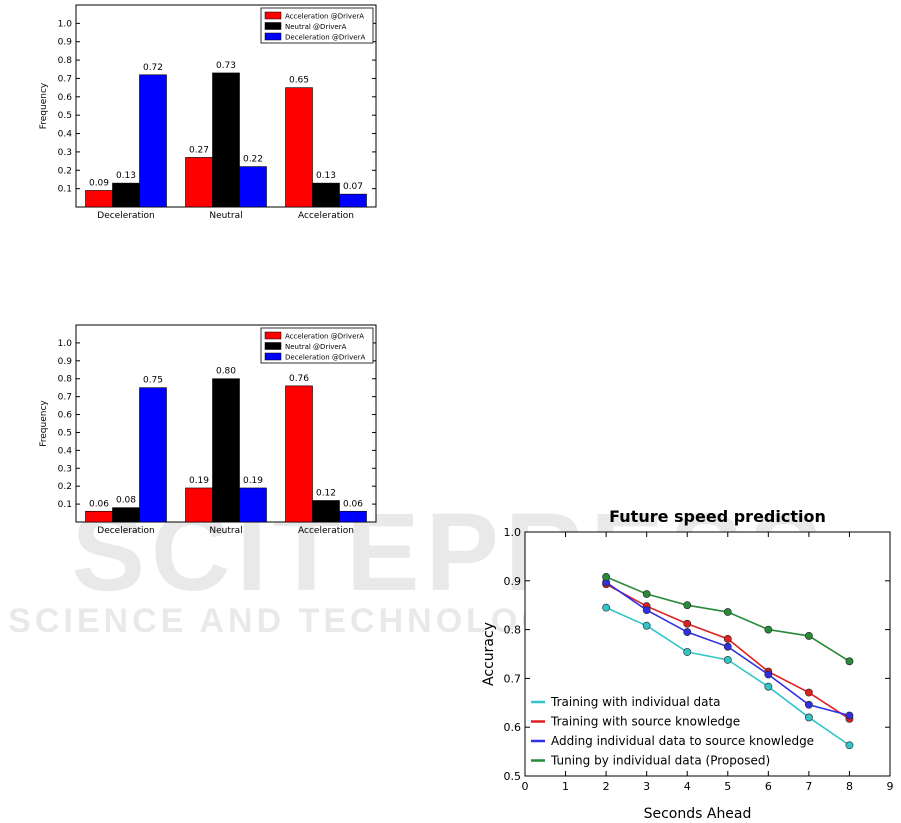 This screenshot has width=901, height=823. Describe the element at coordinates (65, 190) in the screenshot. I see `y-tick-label: 0.1` at that location.